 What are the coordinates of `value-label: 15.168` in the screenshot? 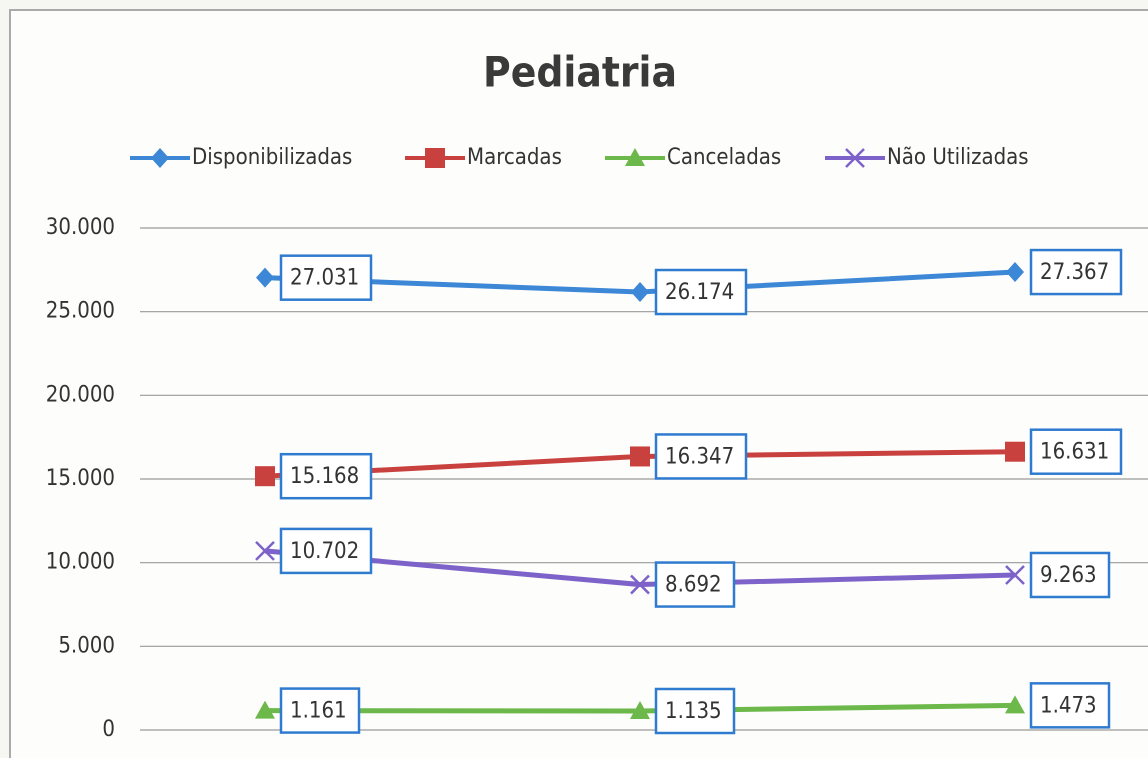 It's located at (324, 476).